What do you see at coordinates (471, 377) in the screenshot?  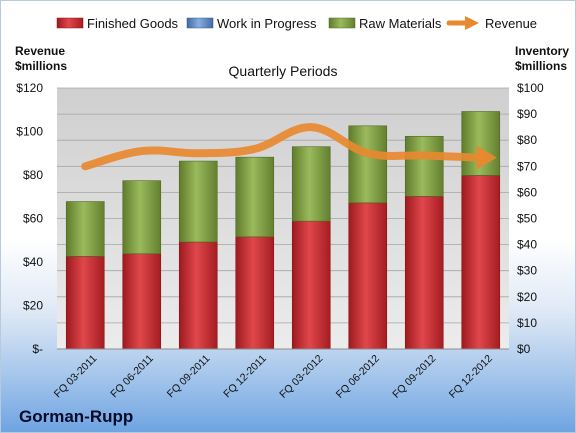 I see `x-tick-label: FQ 12-2012` at bounding box center [471, 377].